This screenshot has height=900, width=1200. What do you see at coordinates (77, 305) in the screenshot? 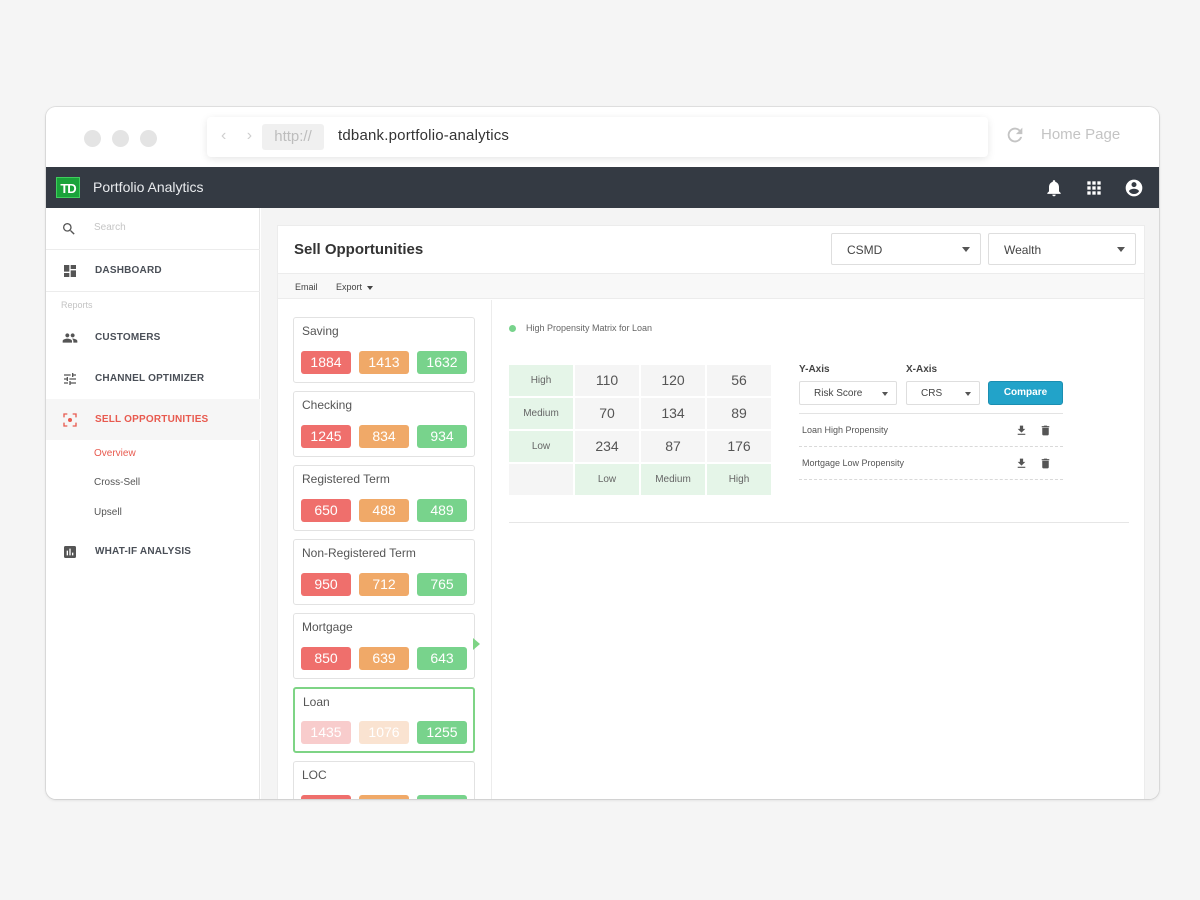
I see `reports-section-label: Reports` at bounding box center [77, 305].